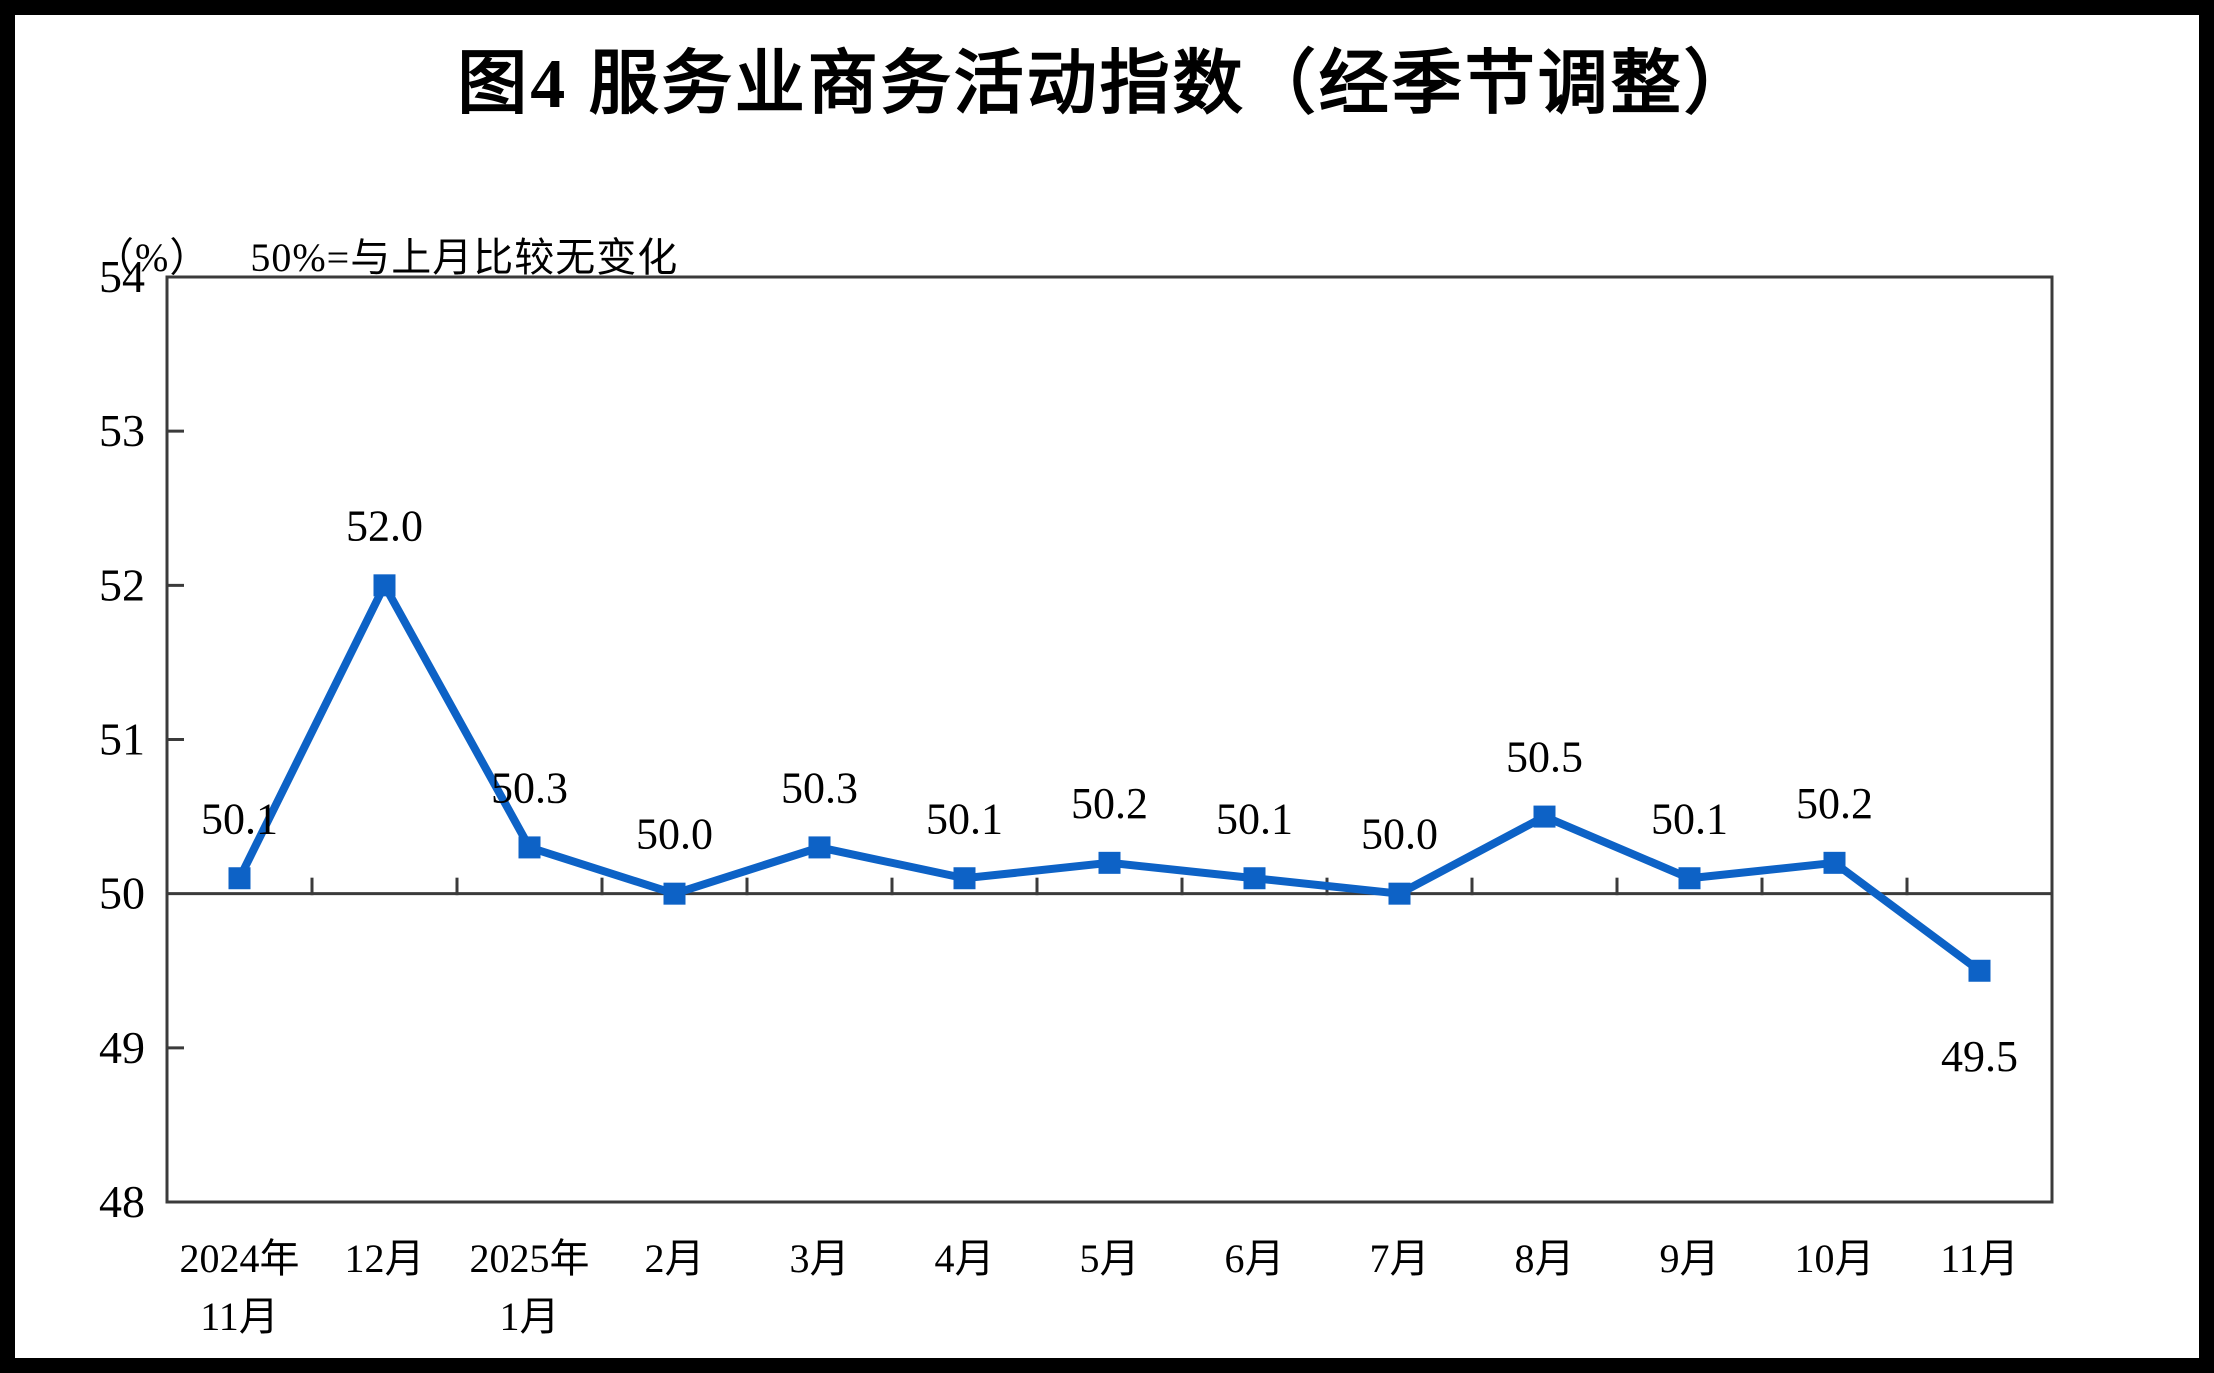 Image resolution: width=2214 pixels, height=1373 pixels. I want to click on x-axis-label: 10月, so click(1835, 1258).